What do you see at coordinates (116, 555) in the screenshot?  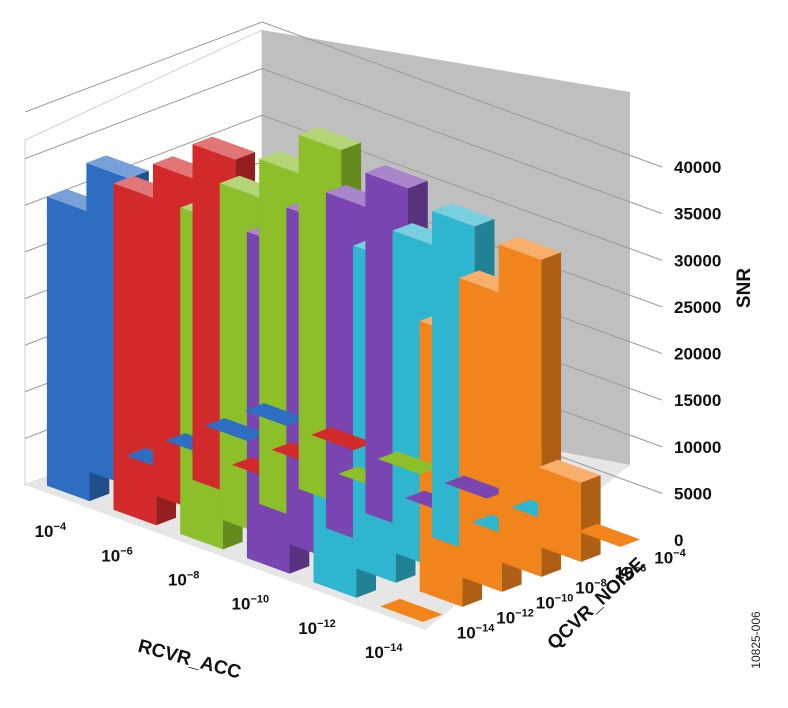 I see `x-tick-label: 10⁻⁶` at bounding box center [116, 555].